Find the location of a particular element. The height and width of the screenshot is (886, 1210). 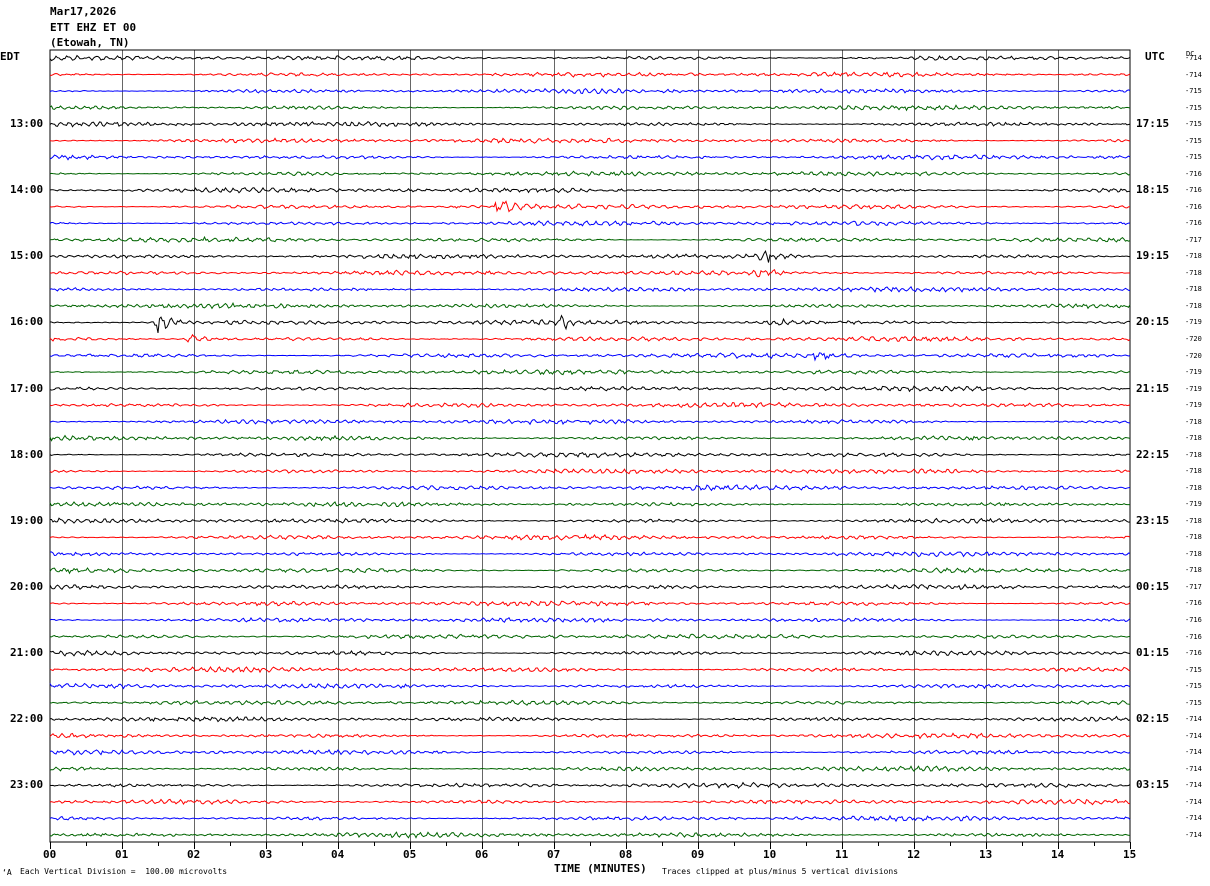

x-tick-label: 01 is located at coordinates (122, 854).